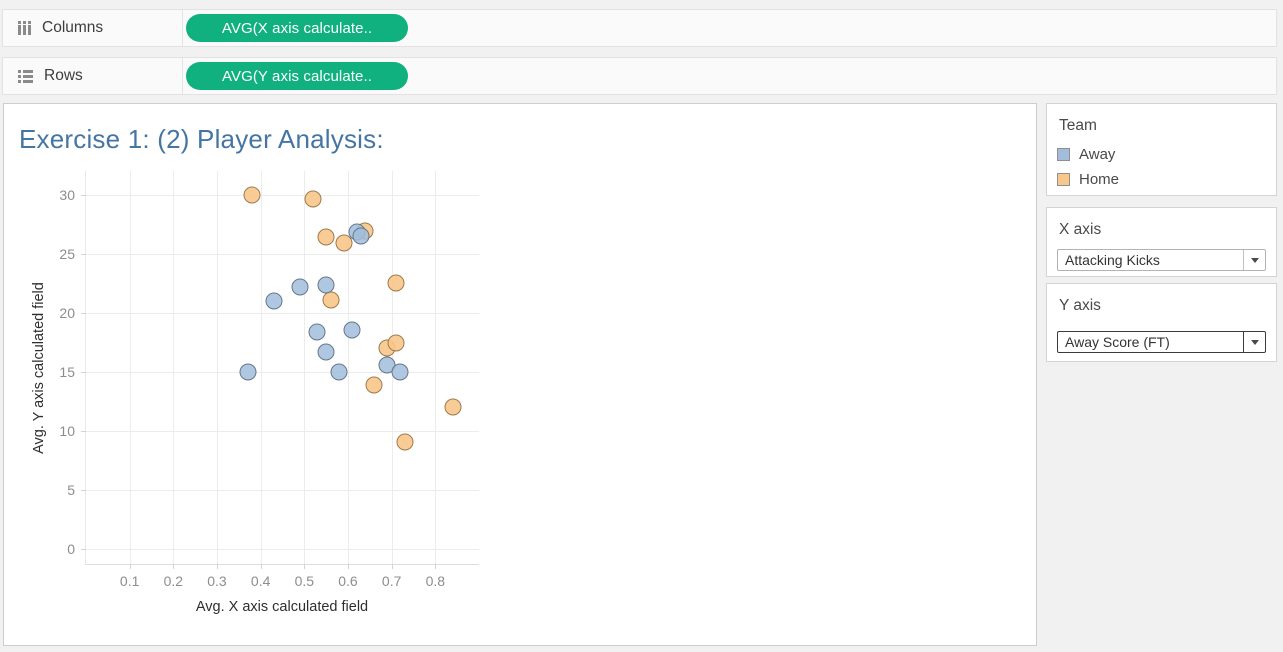  I want to click on rows-shelf-header: Rows, so click(93, 76).